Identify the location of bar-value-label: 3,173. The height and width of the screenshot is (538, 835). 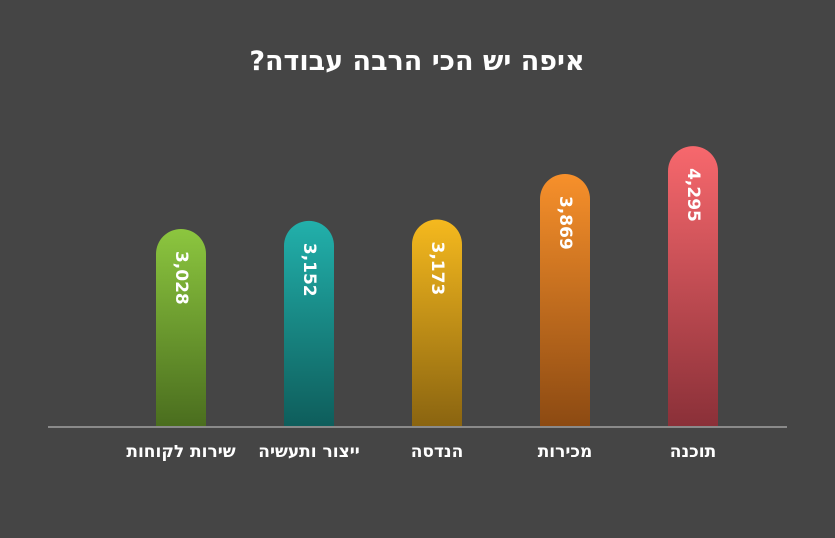
(437, 268).